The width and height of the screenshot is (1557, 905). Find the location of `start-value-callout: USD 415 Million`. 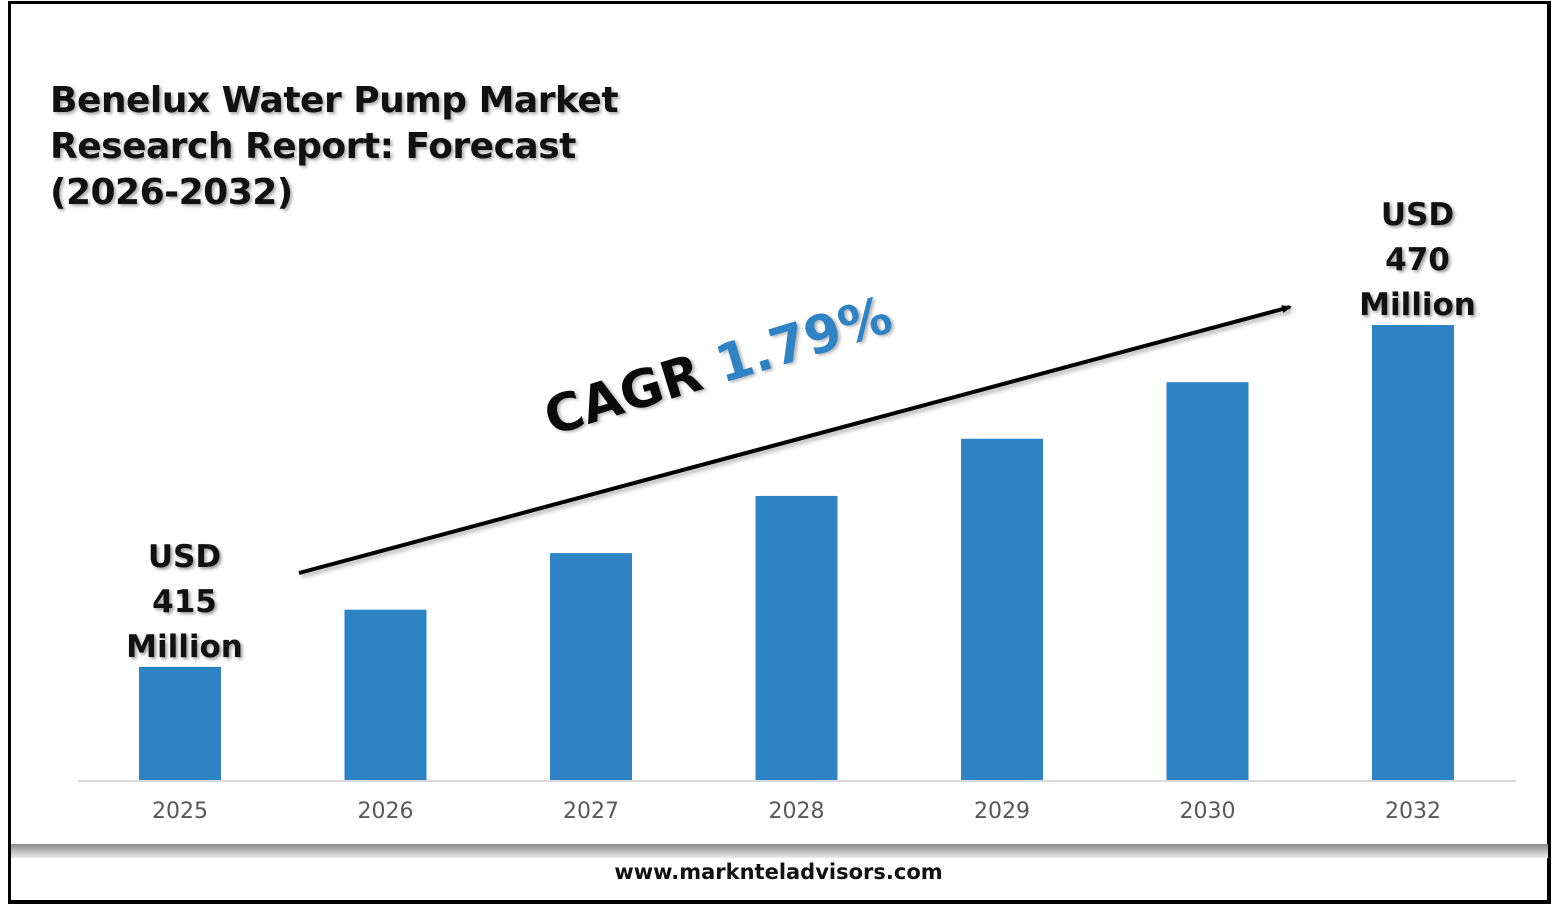

start-value-callout: USD 415 Million is located at coordinates (184, 602).